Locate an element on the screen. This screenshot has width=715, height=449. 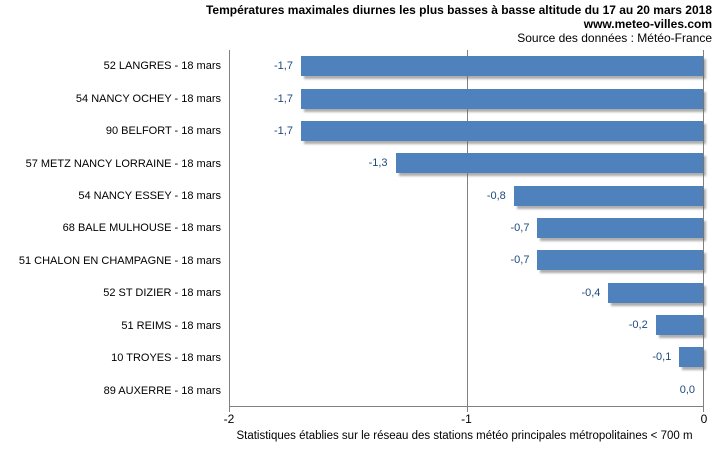
value-label: -1,3 is located at coordinates (378, 163).